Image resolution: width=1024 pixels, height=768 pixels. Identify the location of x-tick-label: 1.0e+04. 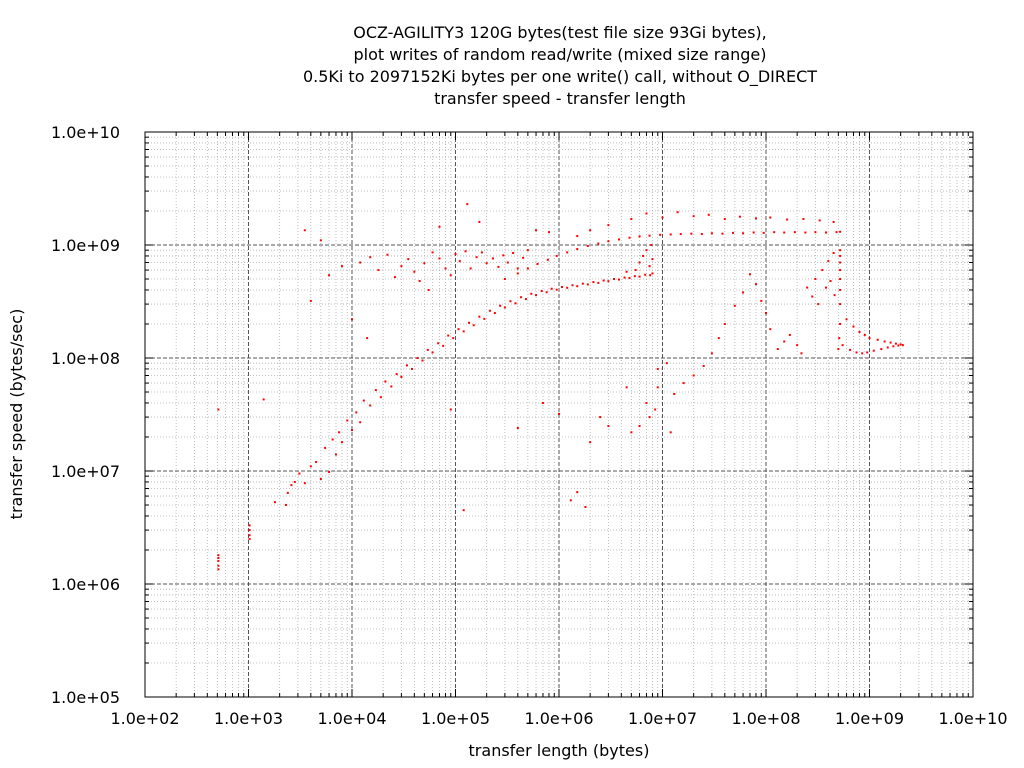
(351, 718).